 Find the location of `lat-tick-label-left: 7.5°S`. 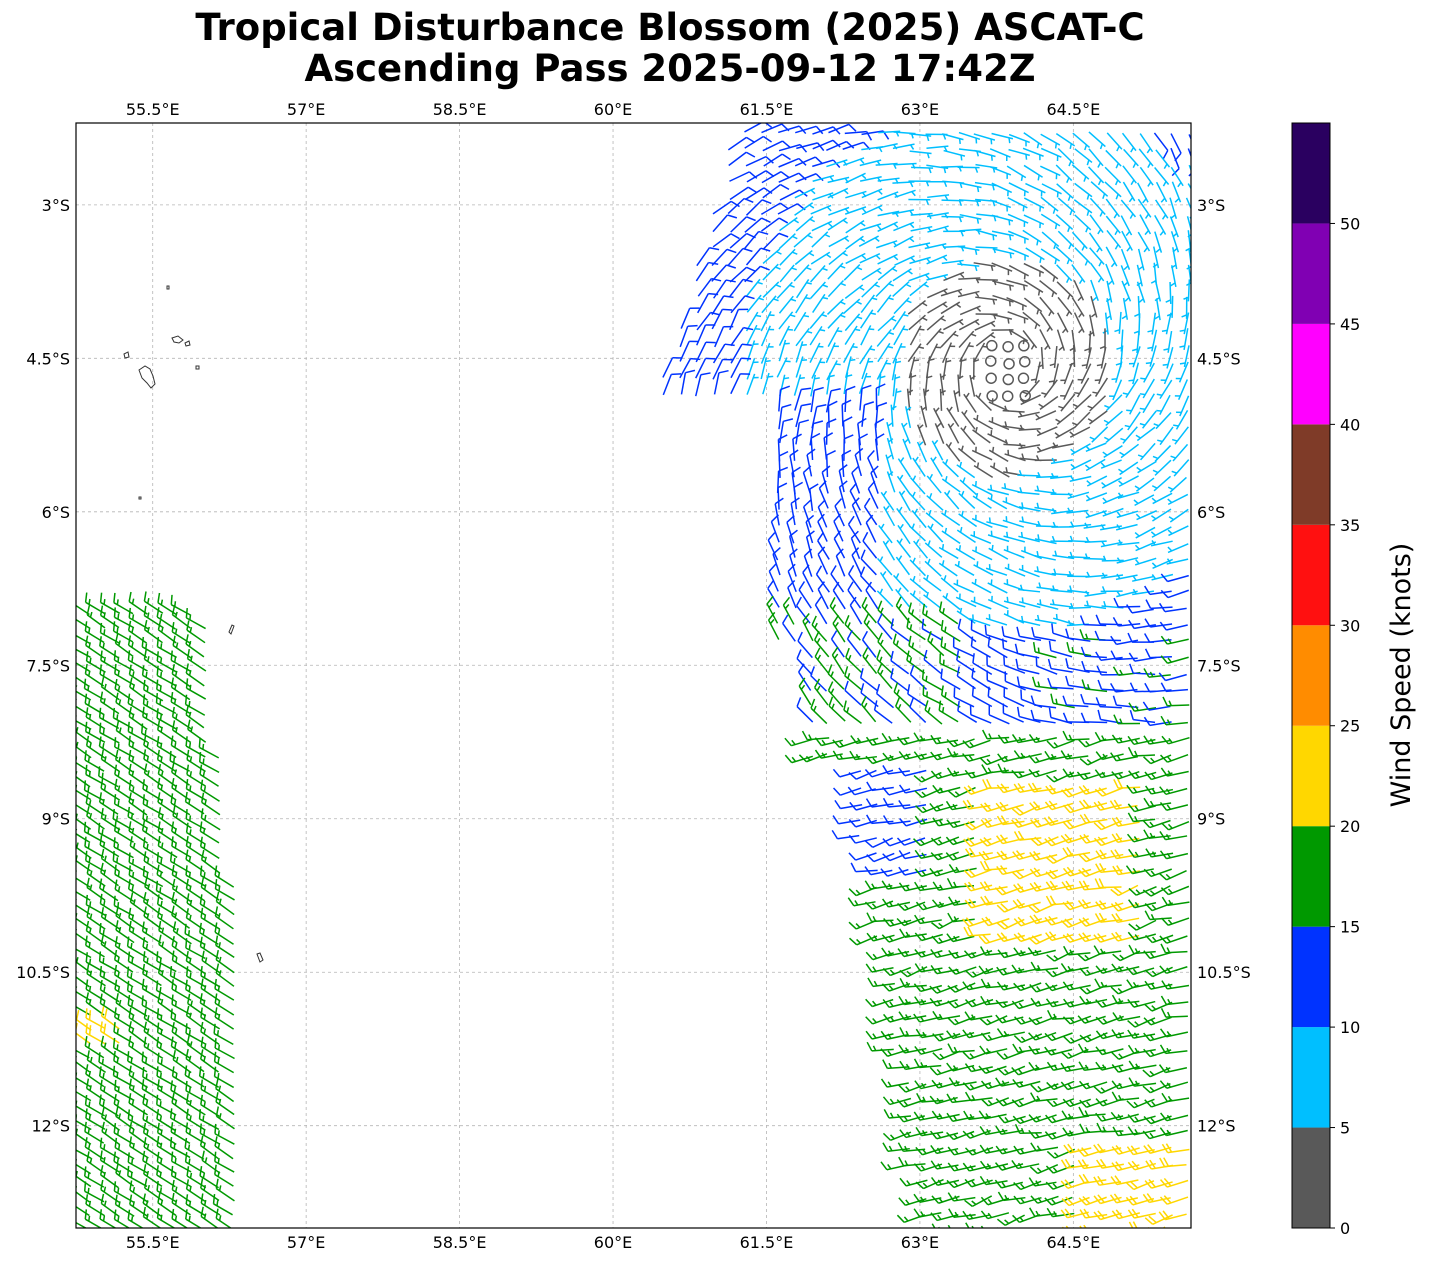

lat-tick-label-left: 7.5°S is located at coordinates (48, 665).